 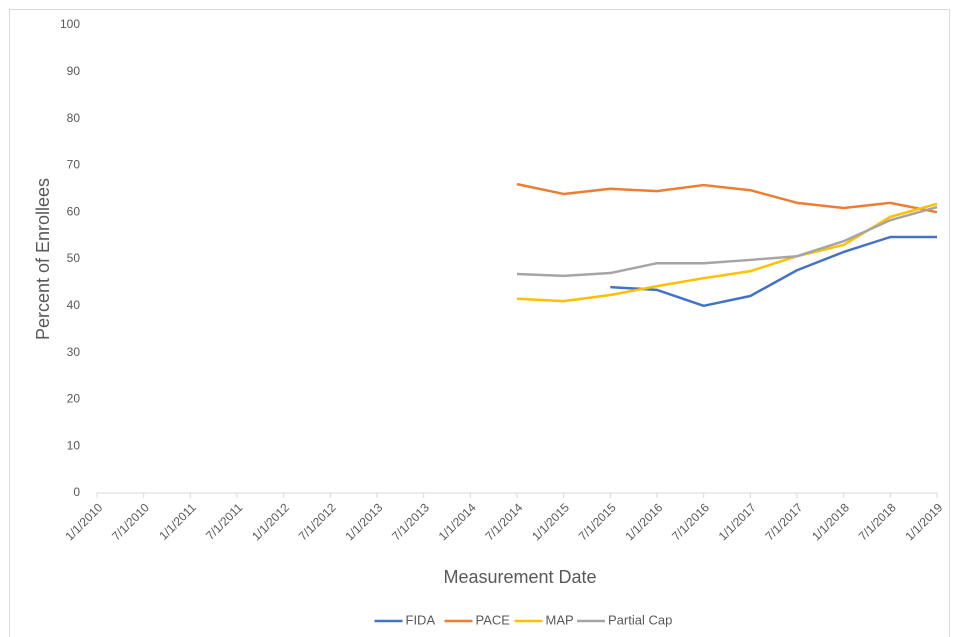 I want to click on legend-label: MAP, so click(x=560, y=619).